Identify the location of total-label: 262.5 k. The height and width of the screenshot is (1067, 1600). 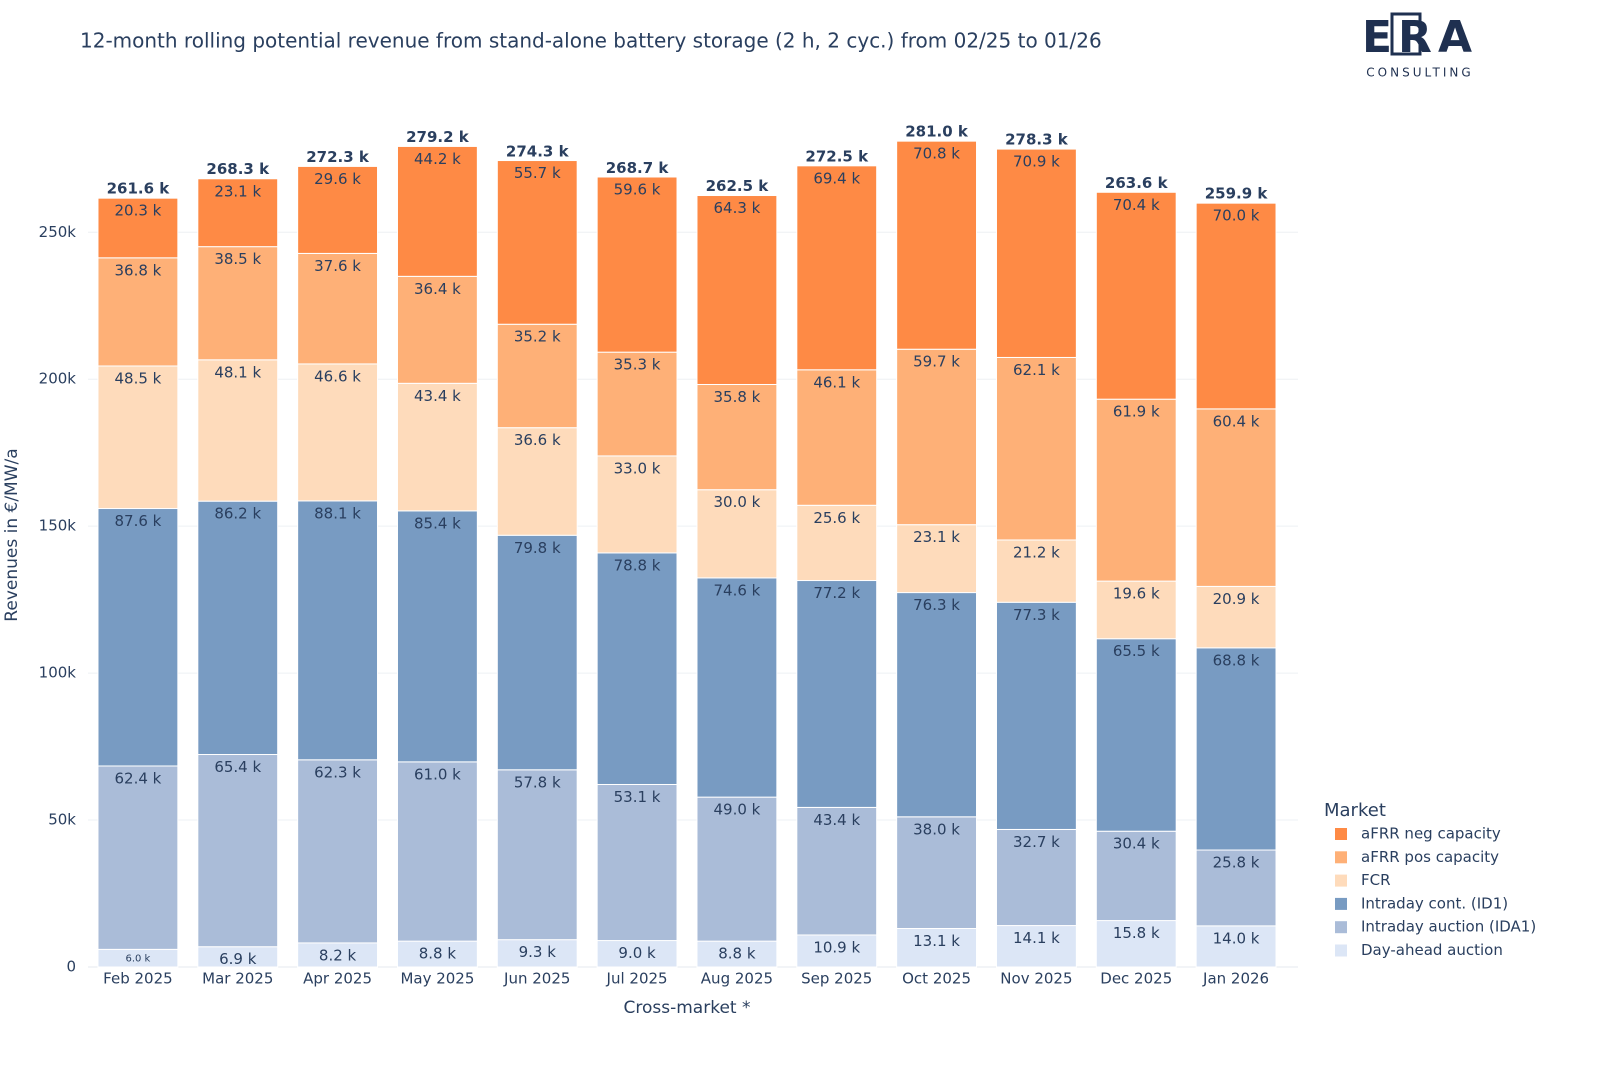
(738, 186).